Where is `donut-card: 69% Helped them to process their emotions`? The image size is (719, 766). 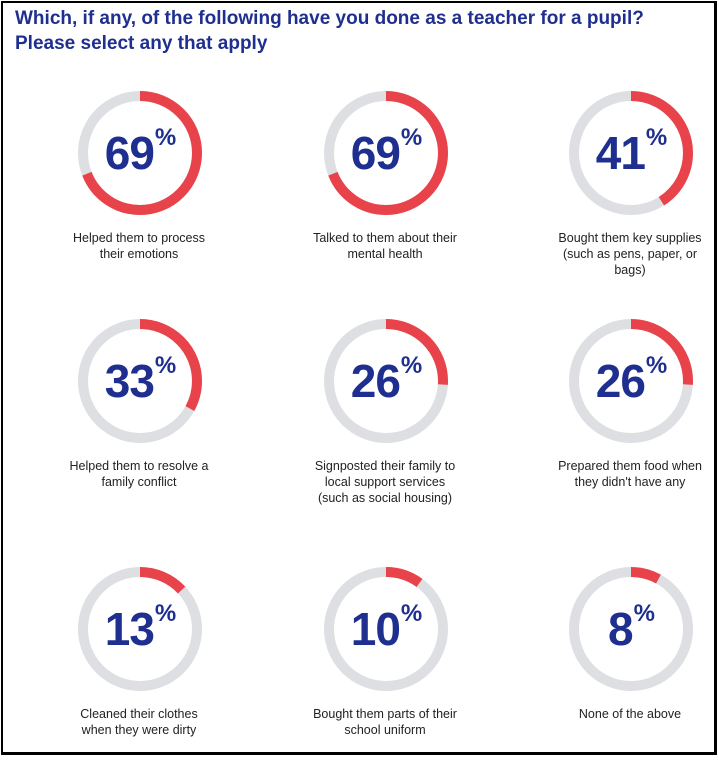 donut-card: 69% Helped them to process their emotions is located at coordinates (139, 190).